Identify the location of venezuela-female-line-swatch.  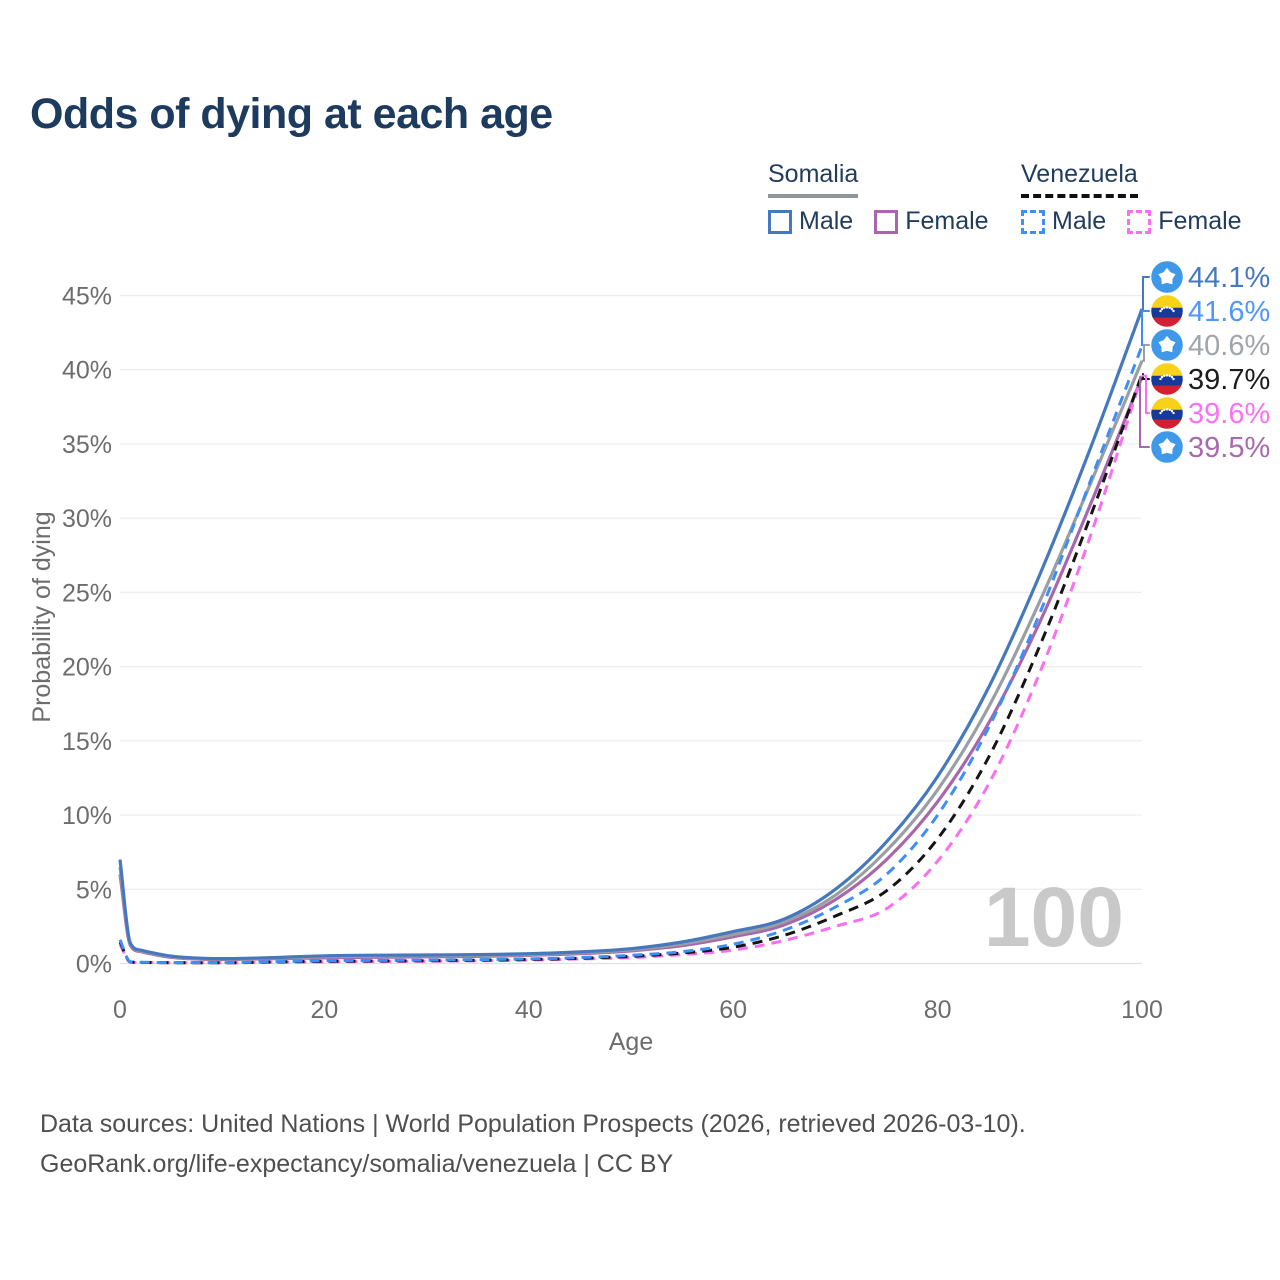
(1139, 221).